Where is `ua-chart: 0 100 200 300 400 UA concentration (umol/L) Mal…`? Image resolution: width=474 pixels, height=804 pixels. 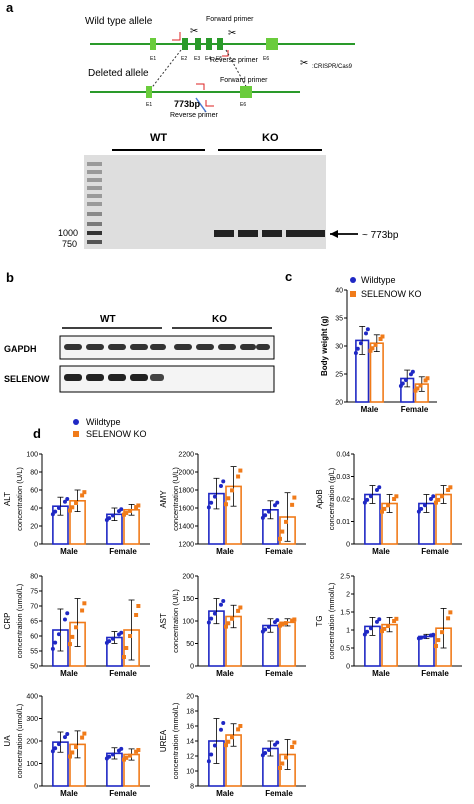
ua-chart: 0 100 200 300 400 UA concentration (umol/L) Mal… is located at coordinates (76, 746).